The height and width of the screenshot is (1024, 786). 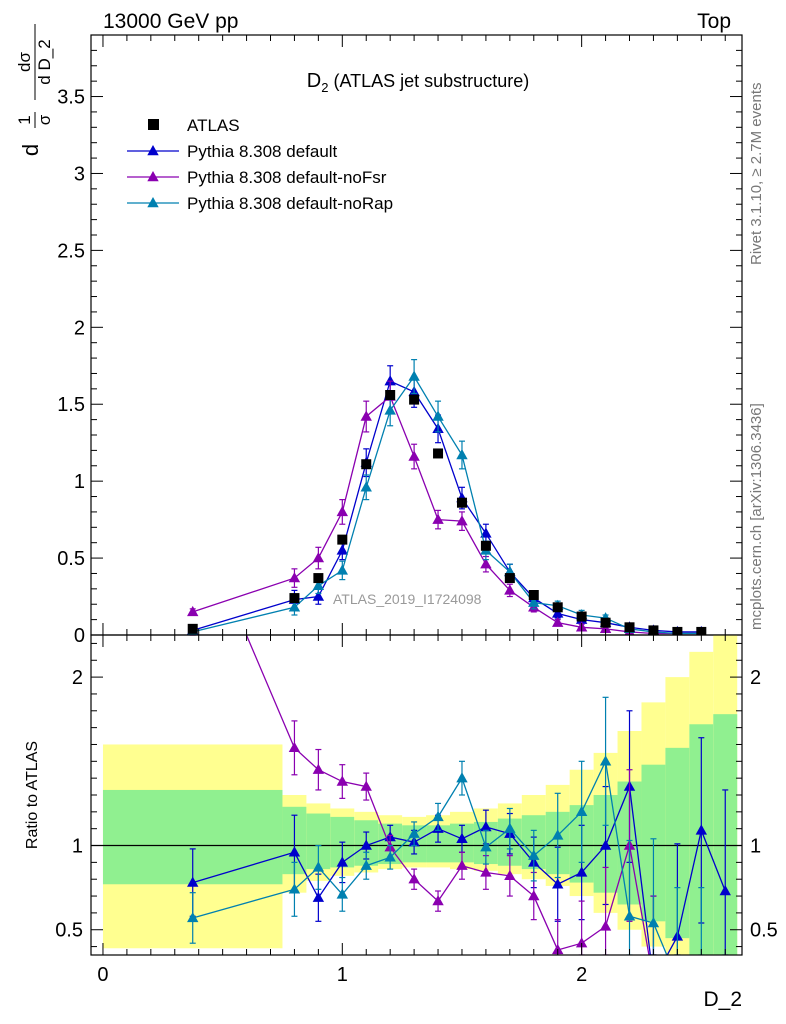 I want to click on y-axis-label: d 1 σ dσ d D_2, so click(x=34, y=90).